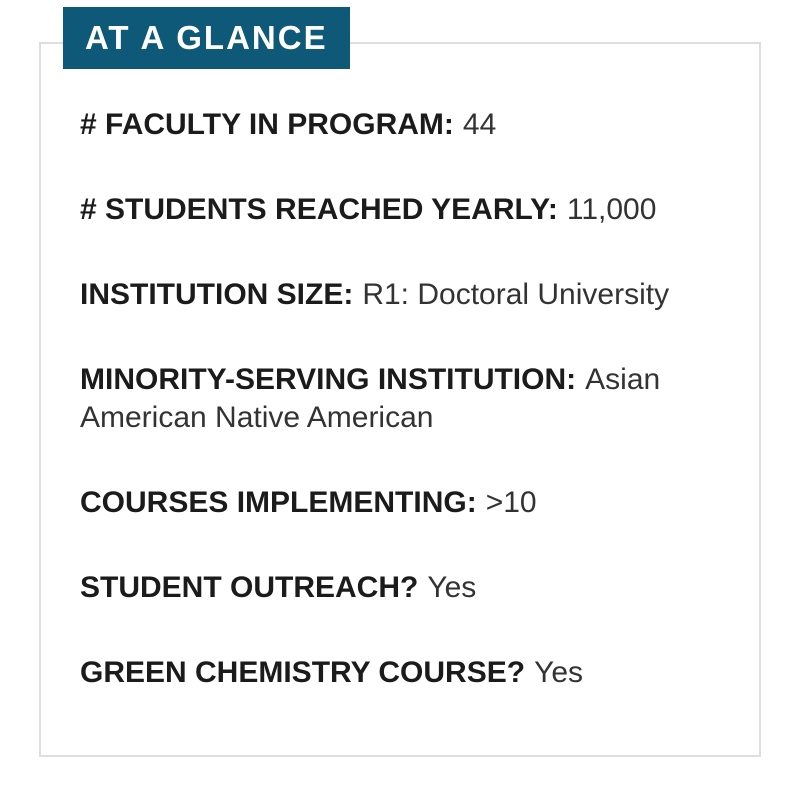  I want to click on at-a-glance-header-badge: AT A GLANCE, so click(206, 38).